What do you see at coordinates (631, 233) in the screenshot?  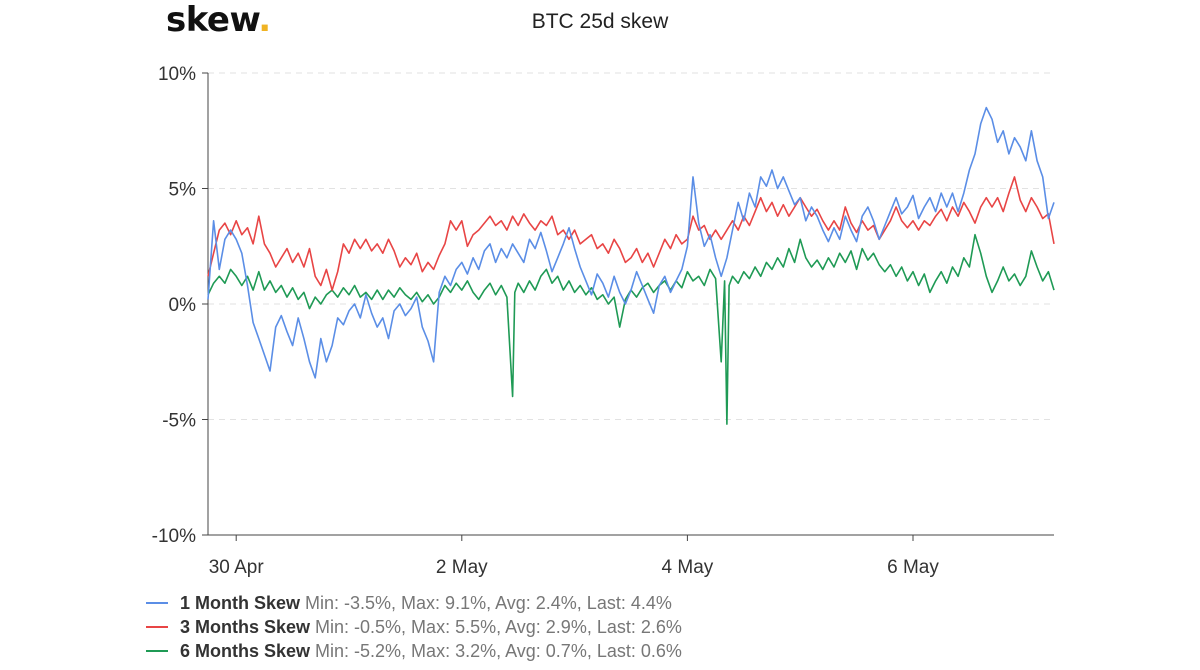 I see `series-line-3-months-skew` at bounding box center [631, 233].